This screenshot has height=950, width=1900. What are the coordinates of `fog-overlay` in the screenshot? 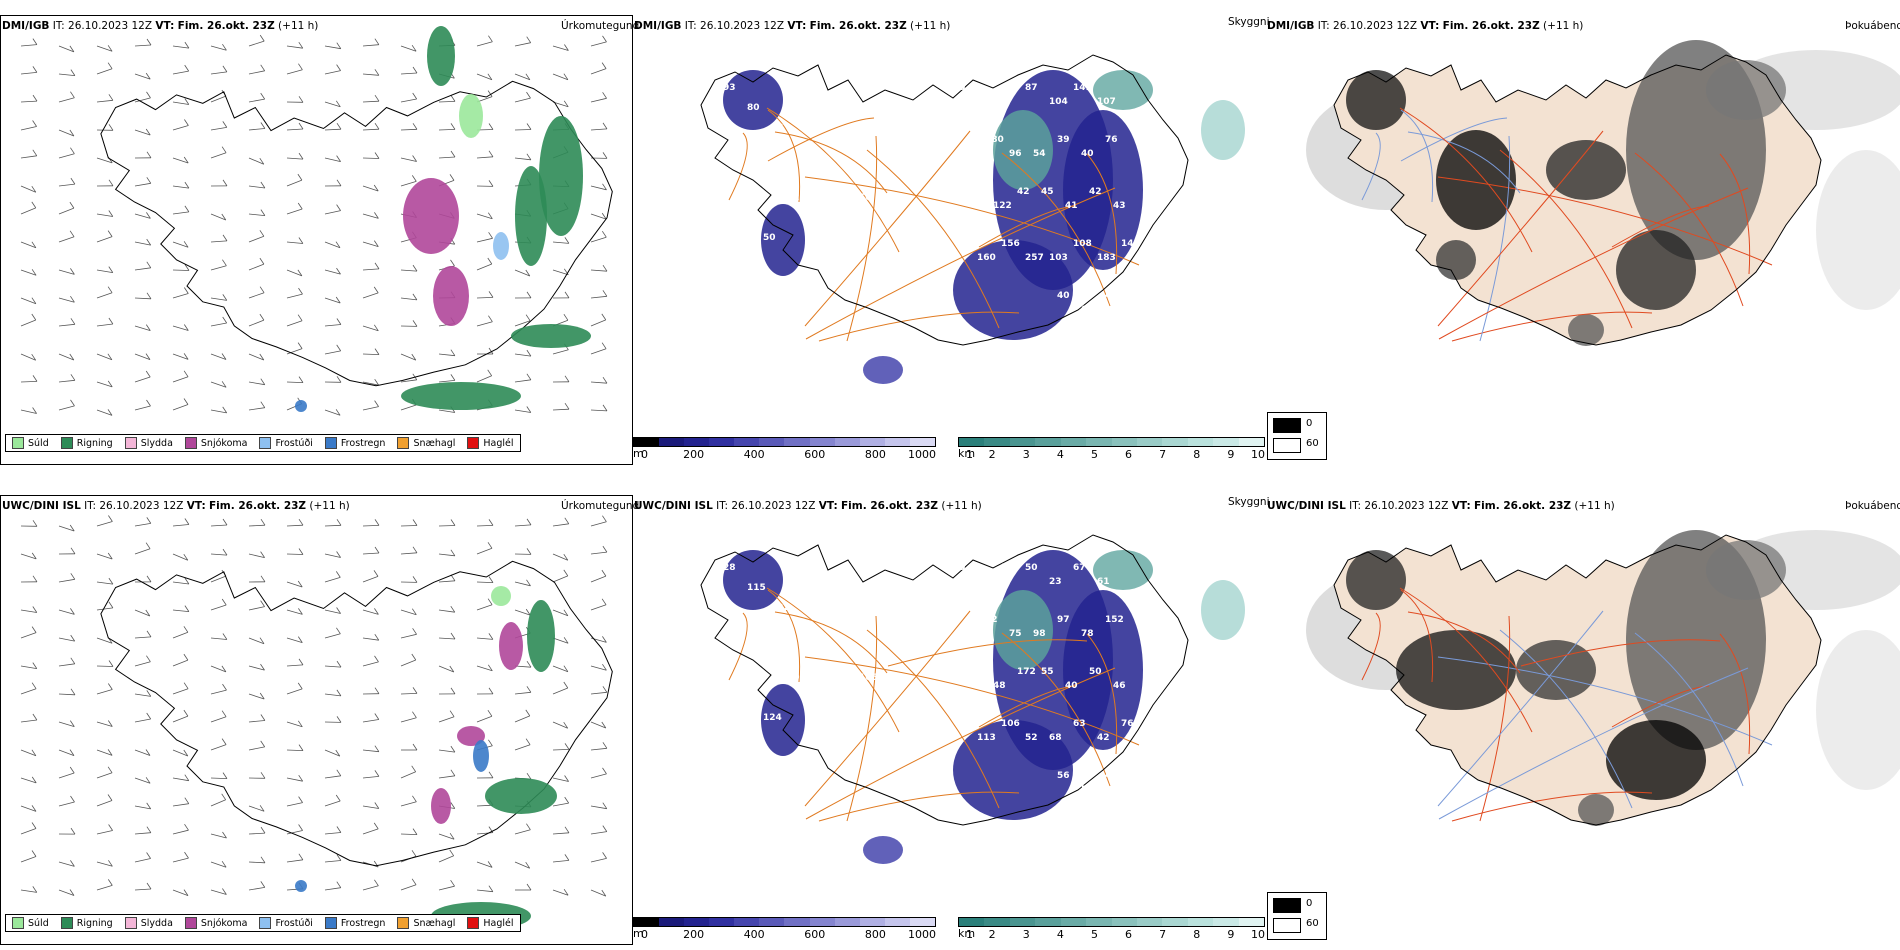 It's located at (1566, 678).